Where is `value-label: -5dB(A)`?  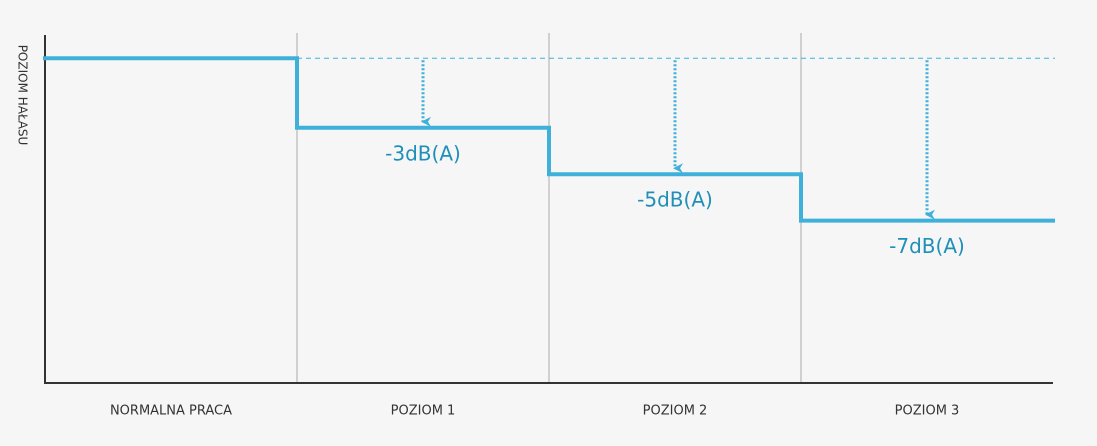 value-label: -5dB(A) is located at coordinates (675, 200).